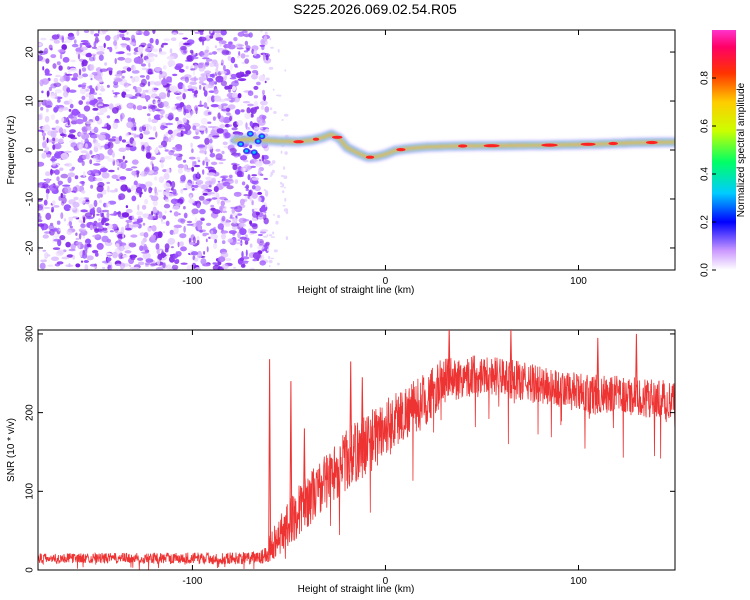  I want to click on y-tick-label: 0, so click(30, 150).